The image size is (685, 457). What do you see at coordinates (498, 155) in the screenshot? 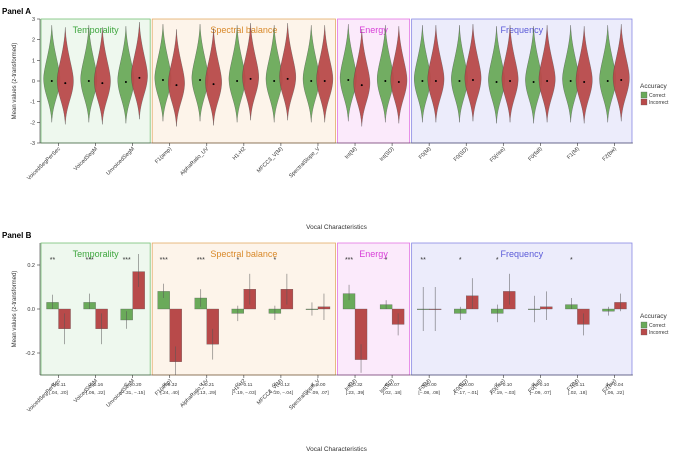
I see `x-tick-label: F0(rise)` at bounding box center [498, 155].